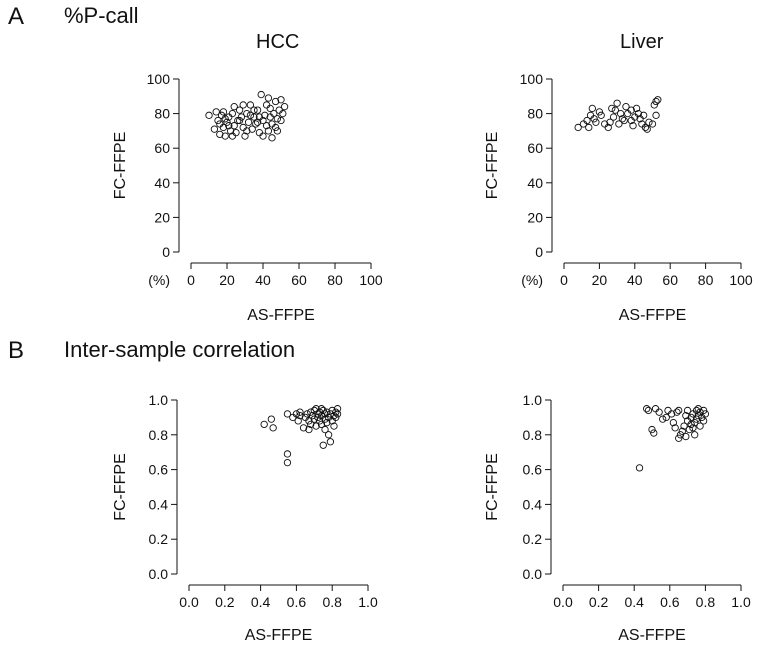 The height and width of the screenshot is (647, 760). I want to click on y-tick-label: 20, so click(535, 217).